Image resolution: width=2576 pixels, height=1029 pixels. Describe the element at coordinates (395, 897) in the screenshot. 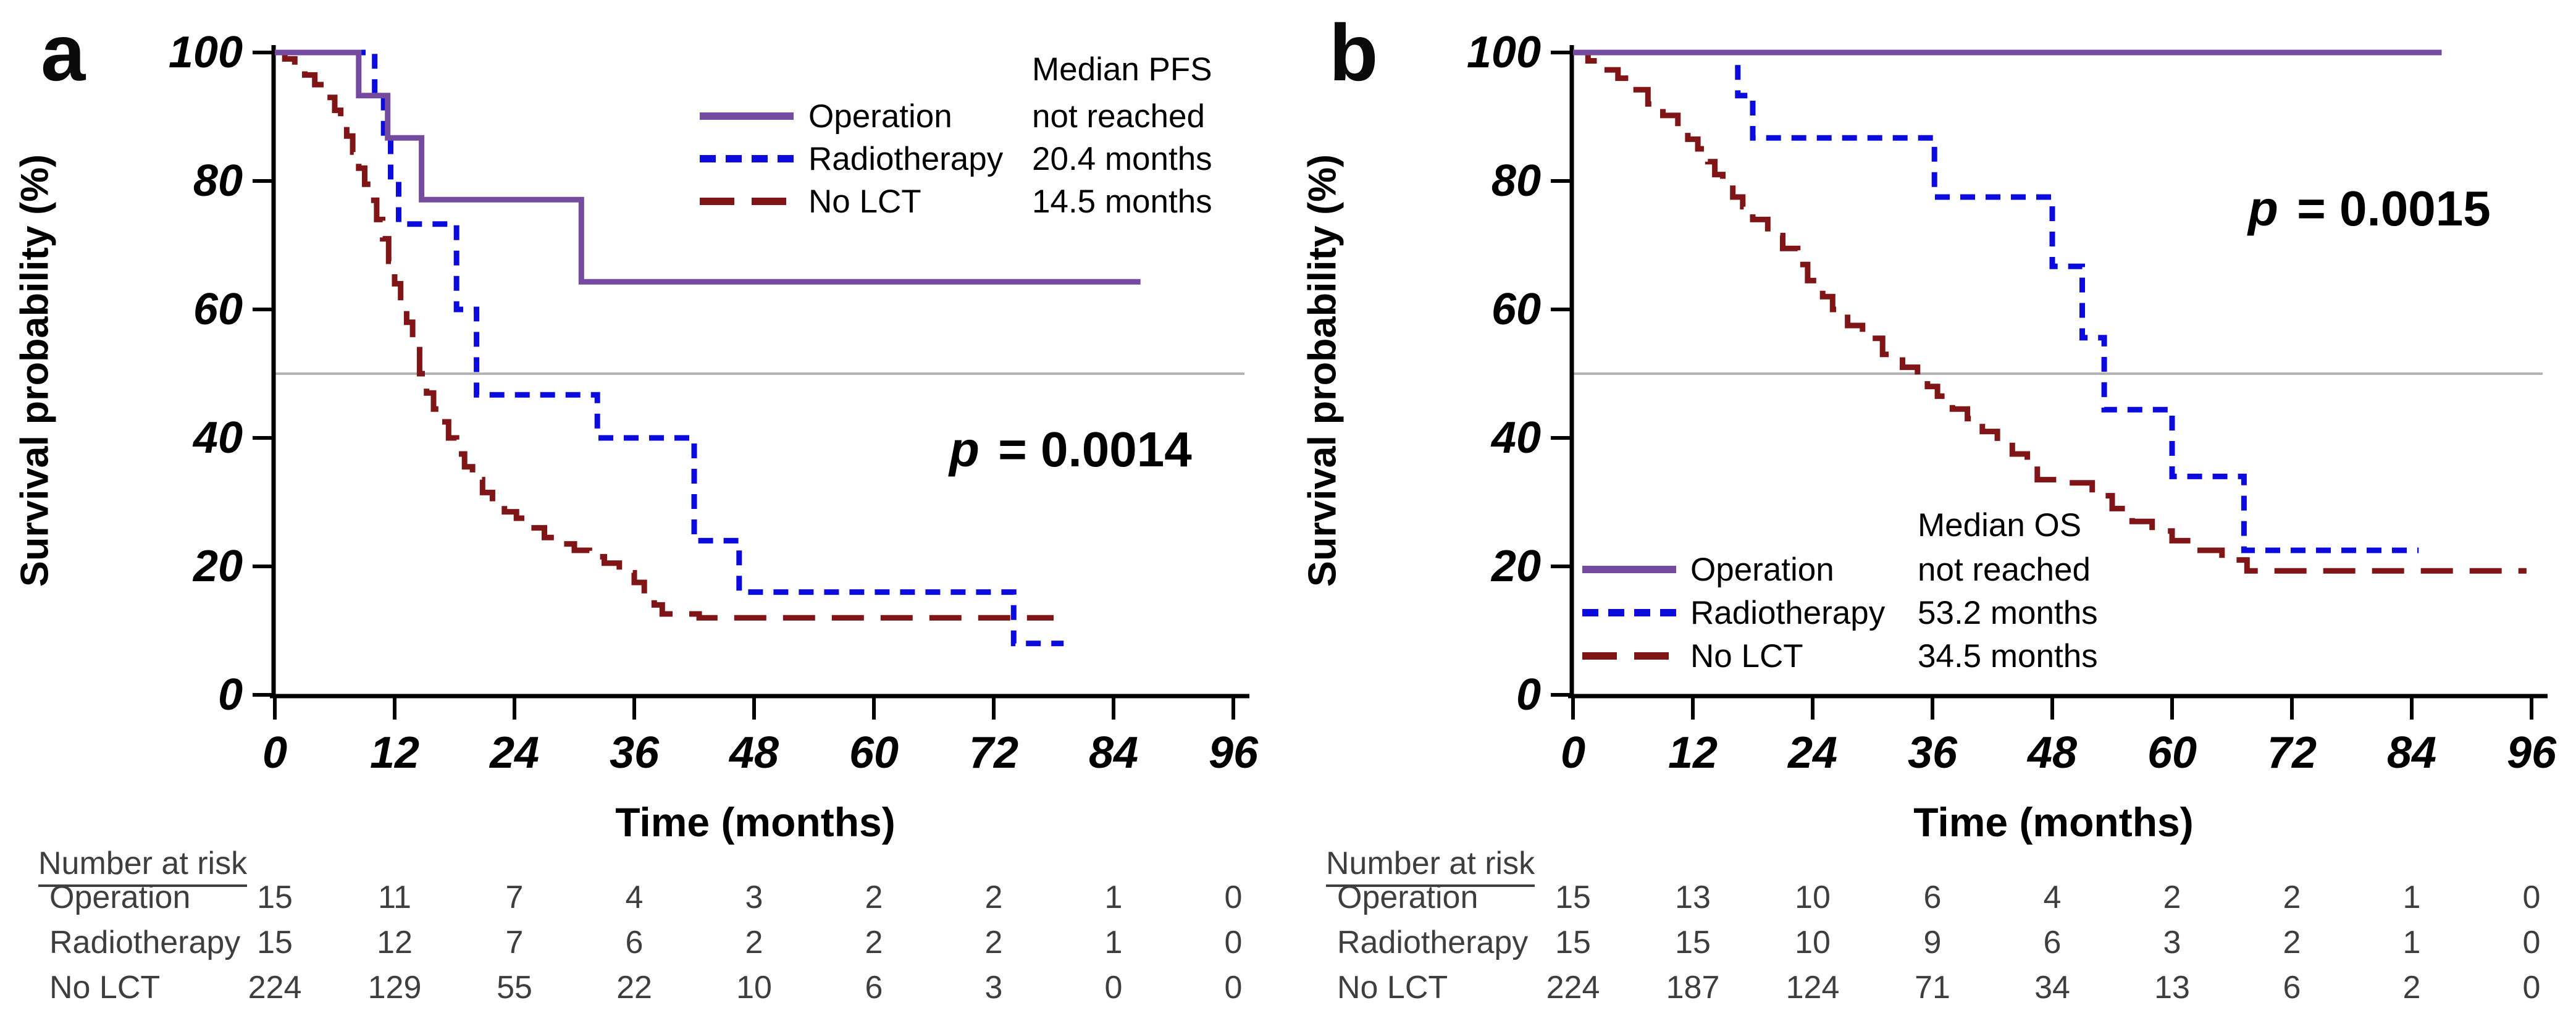

I see `risk-count: 11` at that location.